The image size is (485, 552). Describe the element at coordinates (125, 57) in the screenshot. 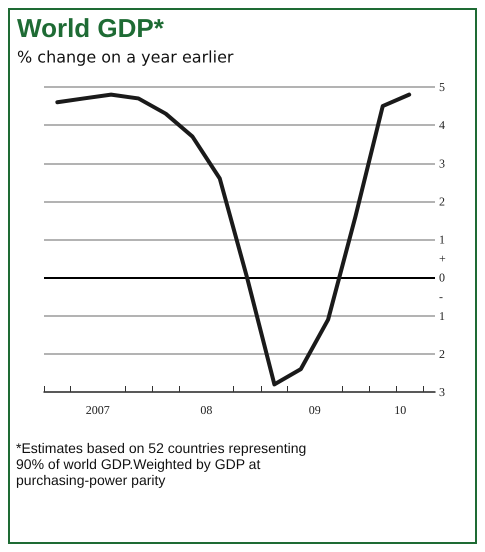

I see `chart-subtitle: % change on a year earlier` at that location.